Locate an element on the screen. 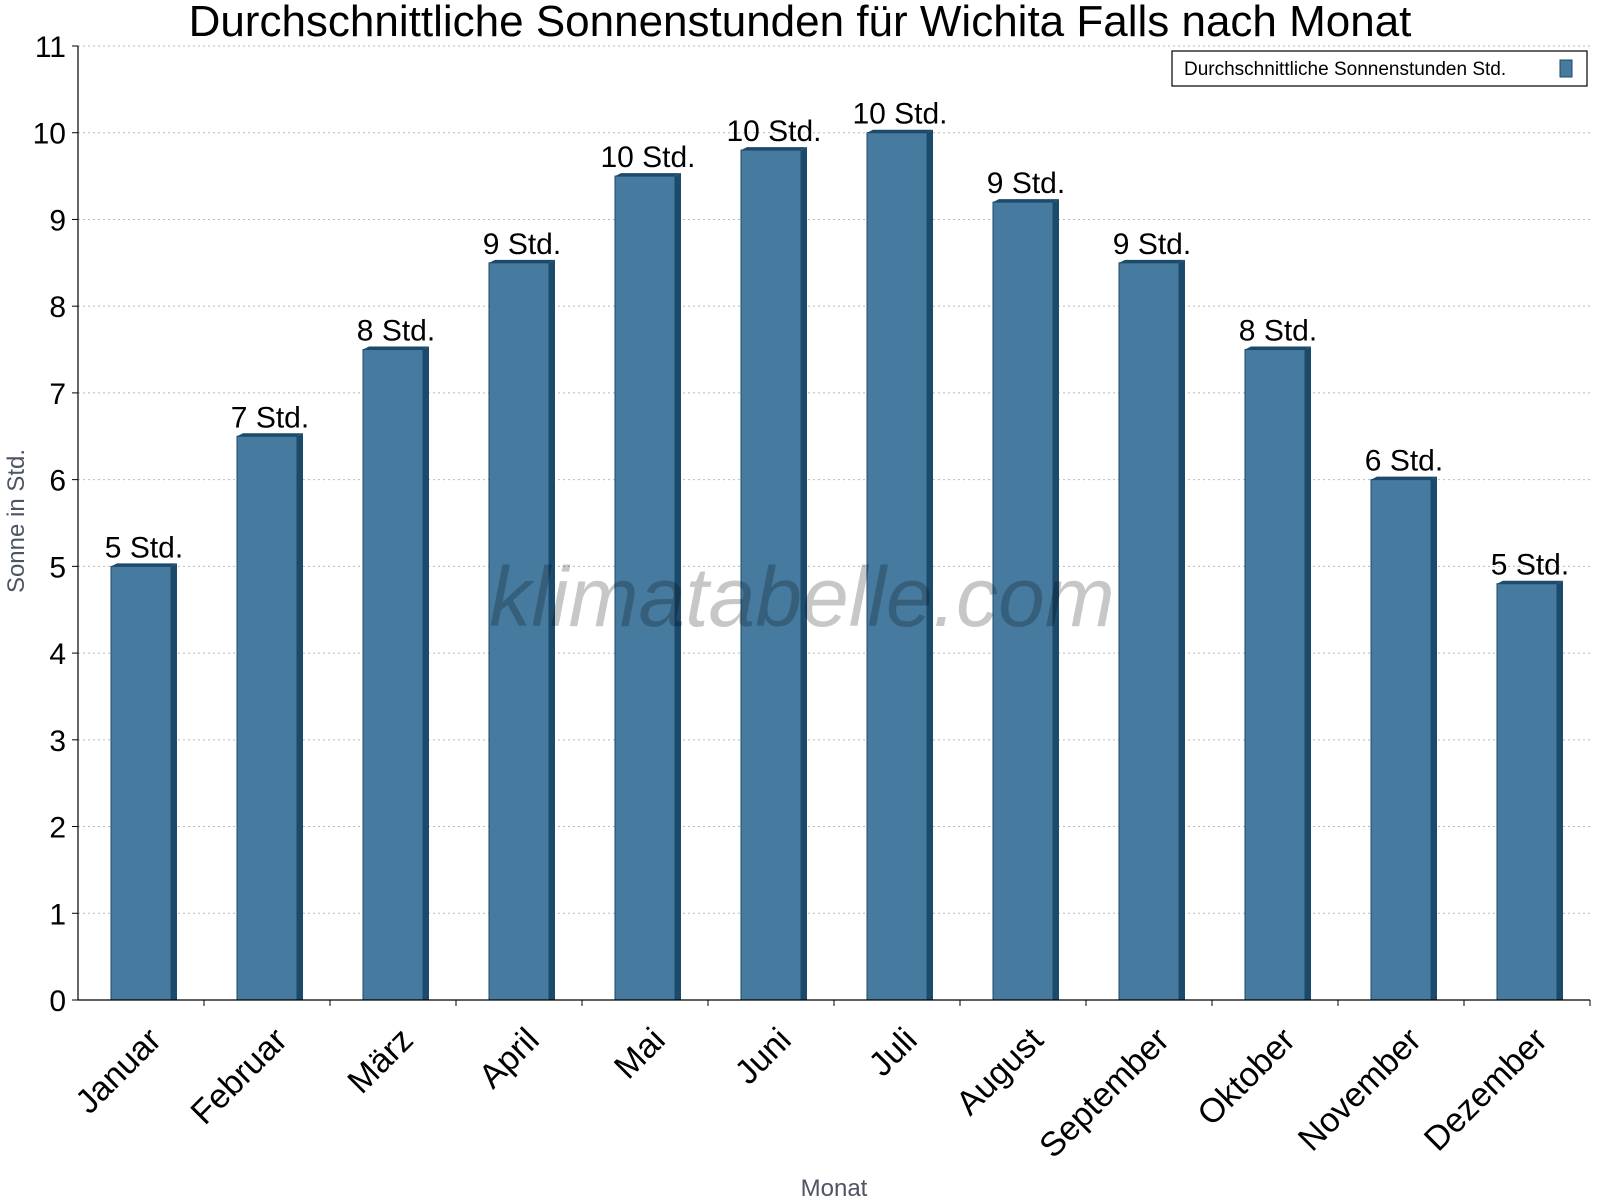  y-tick-label: 6 is located at coordinates (57, 481).